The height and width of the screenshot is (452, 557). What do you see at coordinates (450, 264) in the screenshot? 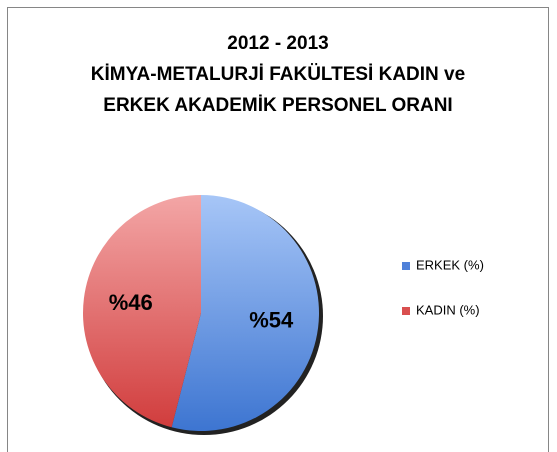
I see `legend-label: ERKEK (%)` at bounding box center [450, 264].